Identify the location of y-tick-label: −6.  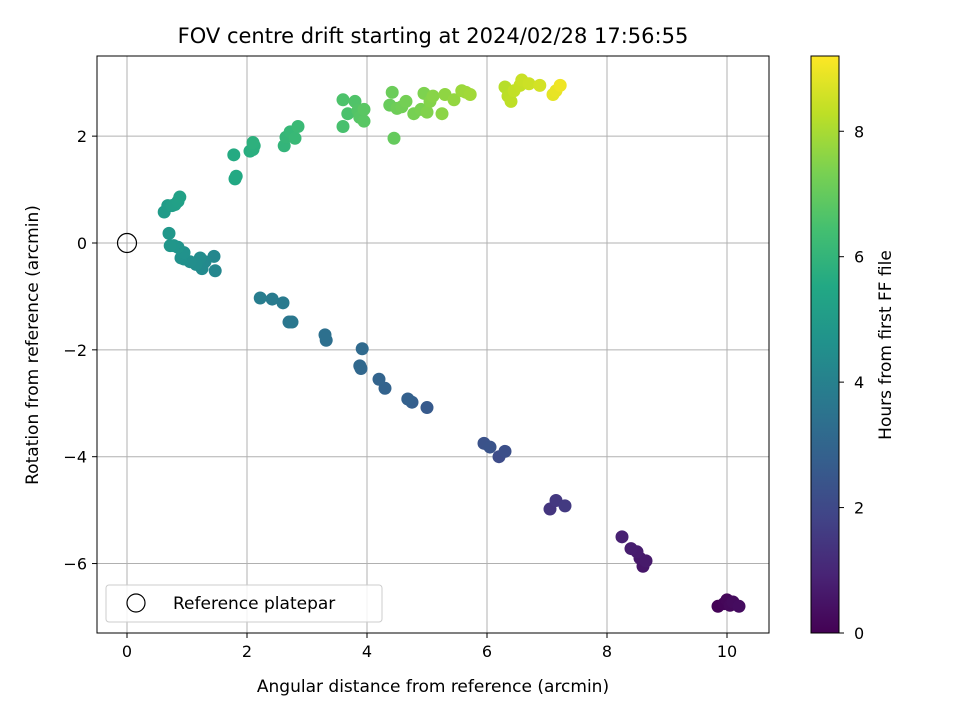
(75, 564).